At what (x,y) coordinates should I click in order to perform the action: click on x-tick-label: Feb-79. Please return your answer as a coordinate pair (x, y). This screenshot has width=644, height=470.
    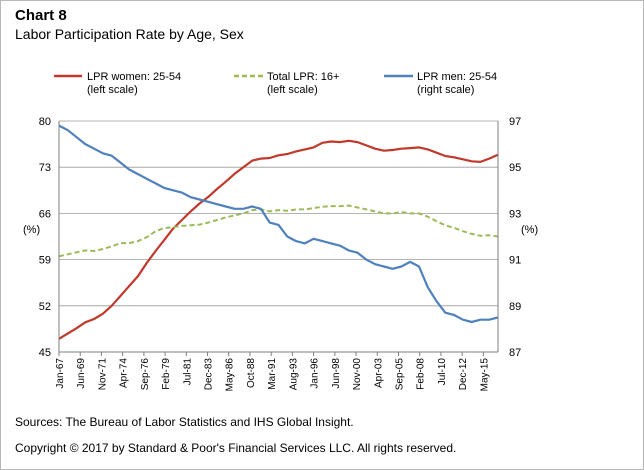
    Looking at the image, I should click on (166, 374).